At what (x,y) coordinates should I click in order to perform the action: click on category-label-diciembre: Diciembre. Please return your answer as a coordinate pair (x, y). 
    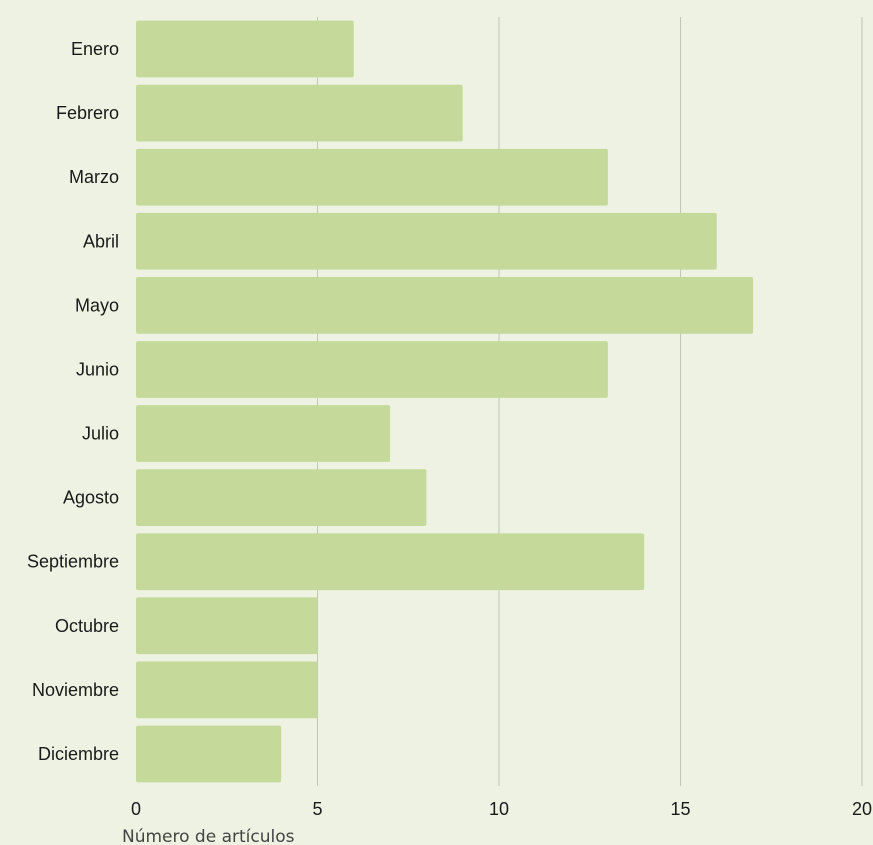
    Looking at the image, I should click on (78, 754).